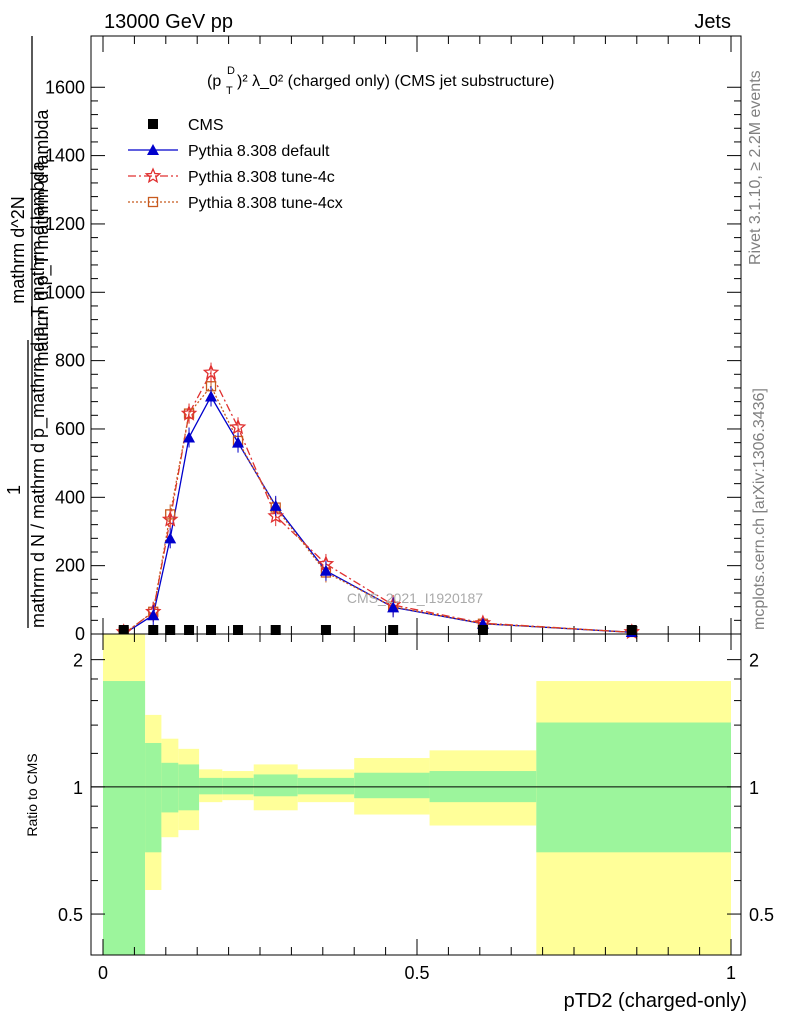  Describe the element at coordinates (65, 156) in the screenshot. I see `y-tick-label: 1400` at that location.